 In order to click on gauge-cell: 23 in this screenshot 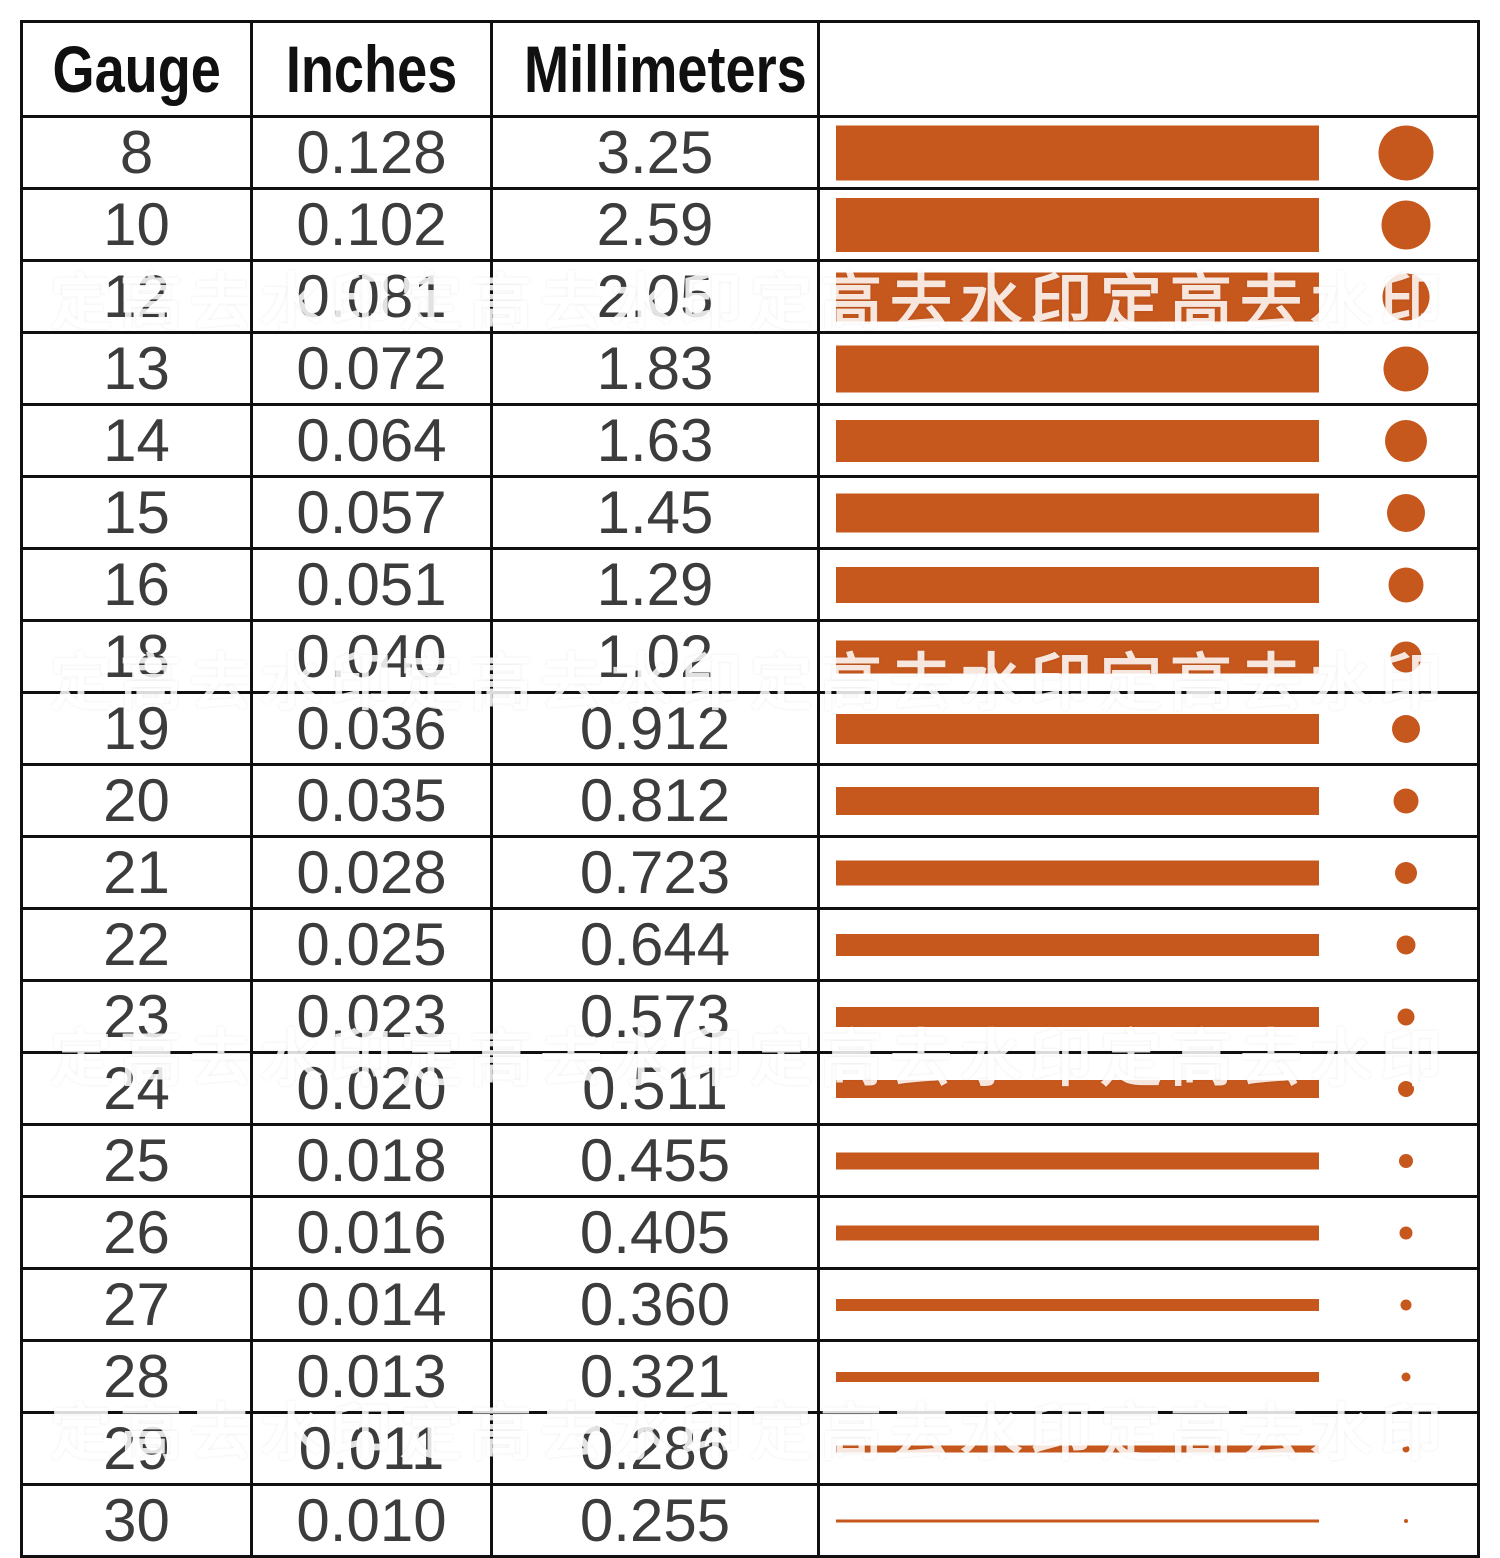, I will do `click(136, 1016)`.